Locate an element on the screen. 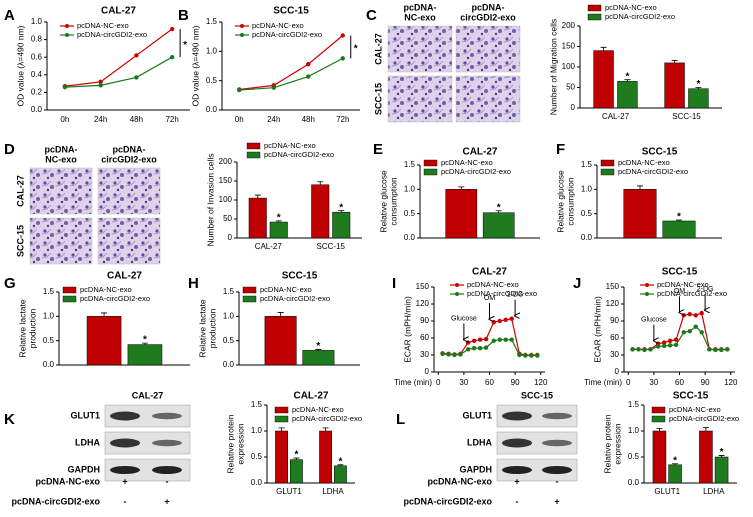 The width and height of the screenshot is (753, 517). y-axis-label: Relative protein is located at coordinates (230, 443).